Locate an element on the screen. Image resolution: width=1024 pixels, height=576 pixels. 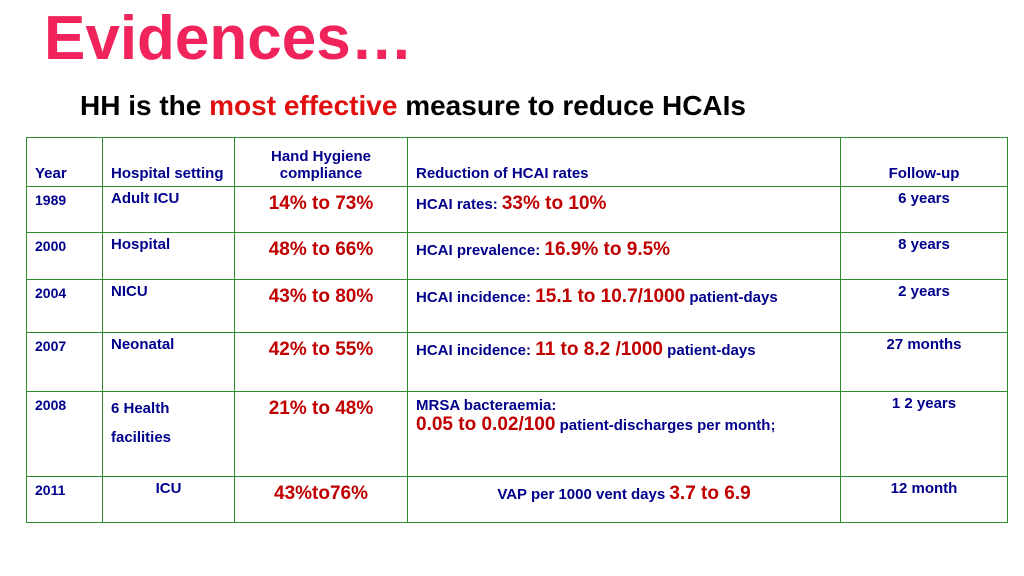
header-compliance: Hand Hygiene compliance is located at coordinates (321, 162).